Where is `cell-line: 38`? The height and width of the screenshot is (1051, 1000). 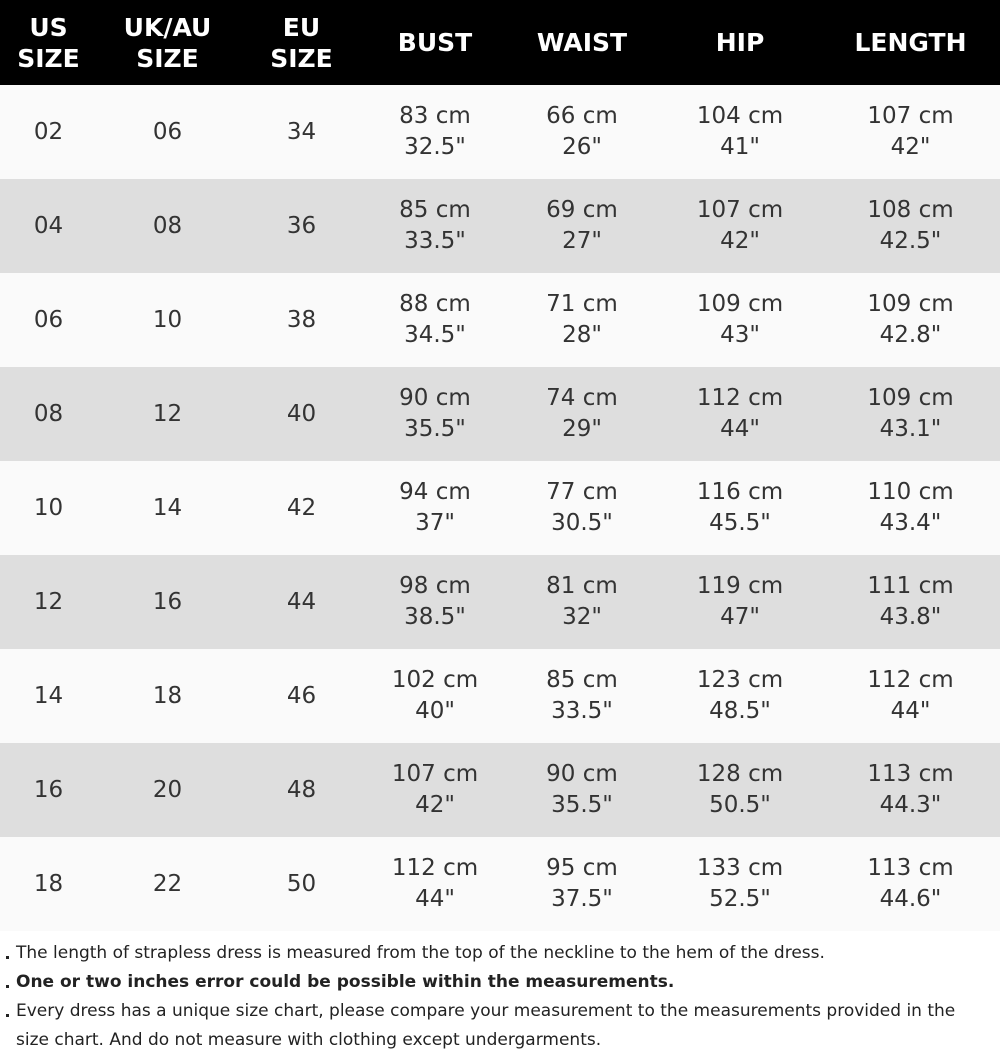
cell-line: 38 is located at coordinates (301, 319).